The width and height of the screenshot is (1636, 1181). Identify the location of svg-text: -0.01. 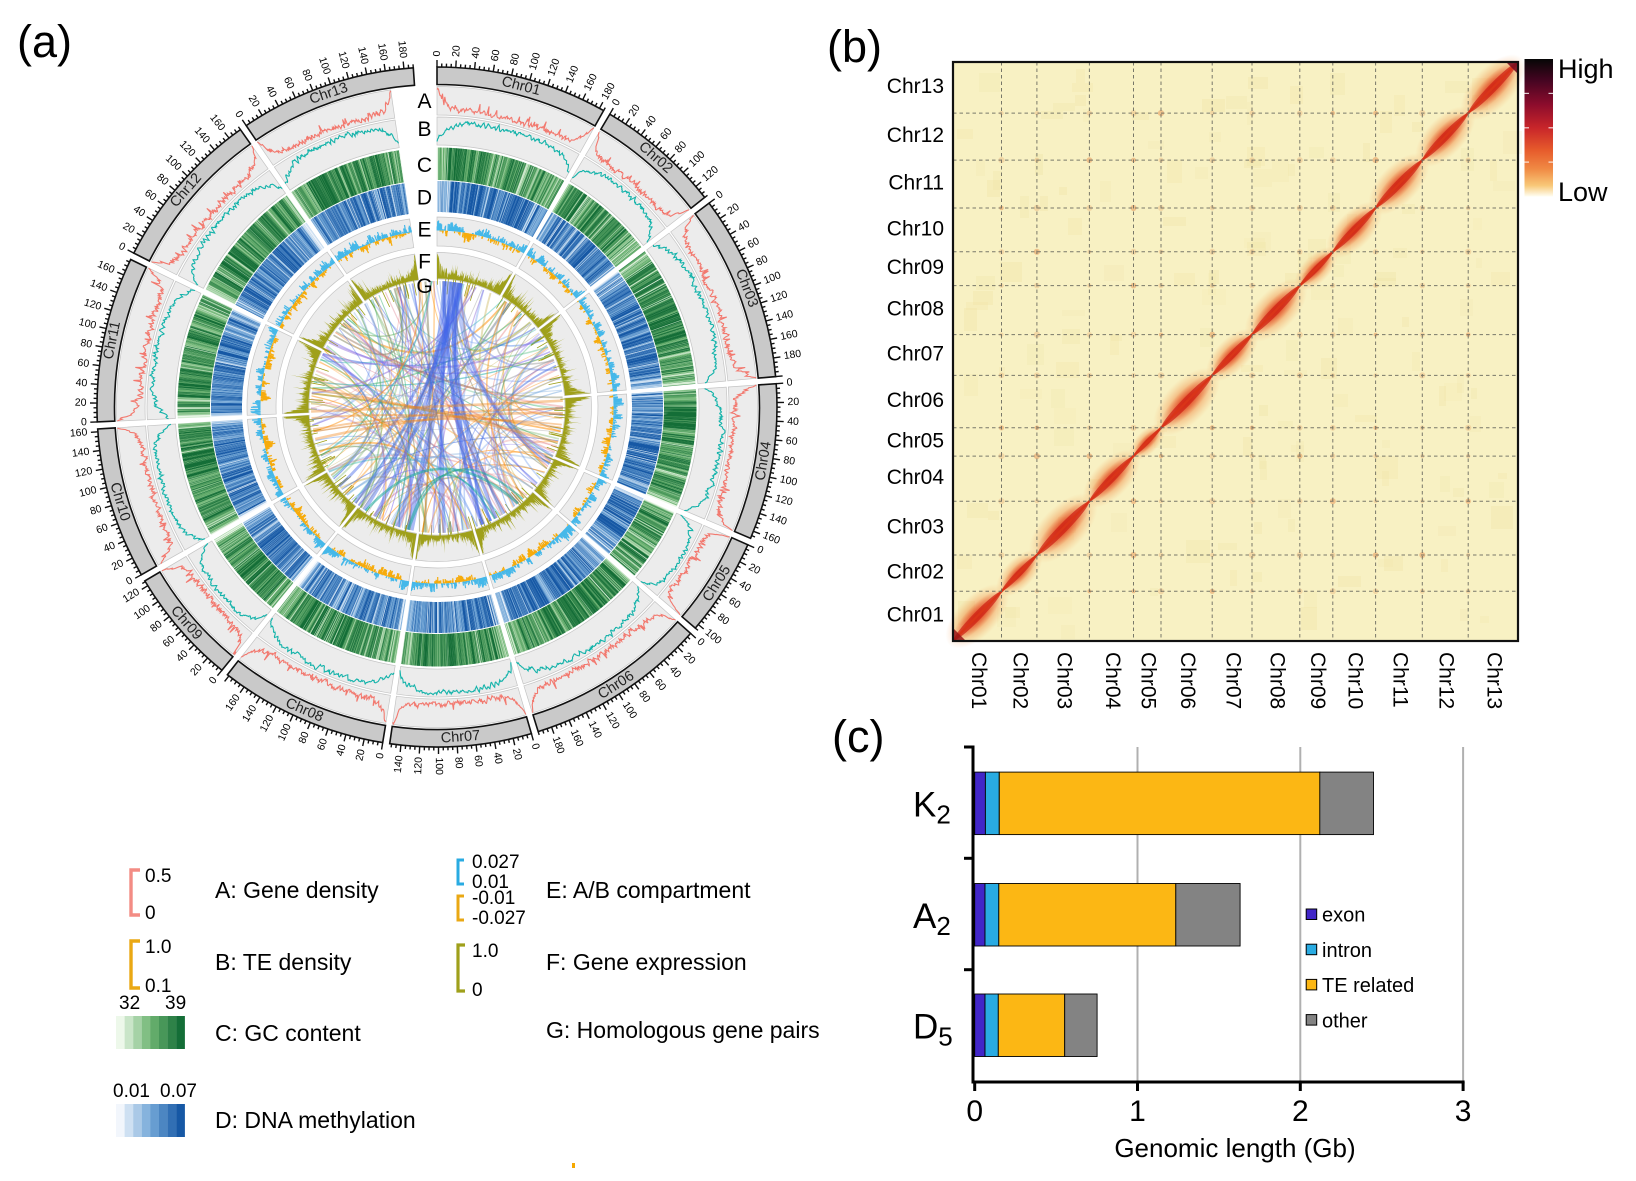
(493, 898).